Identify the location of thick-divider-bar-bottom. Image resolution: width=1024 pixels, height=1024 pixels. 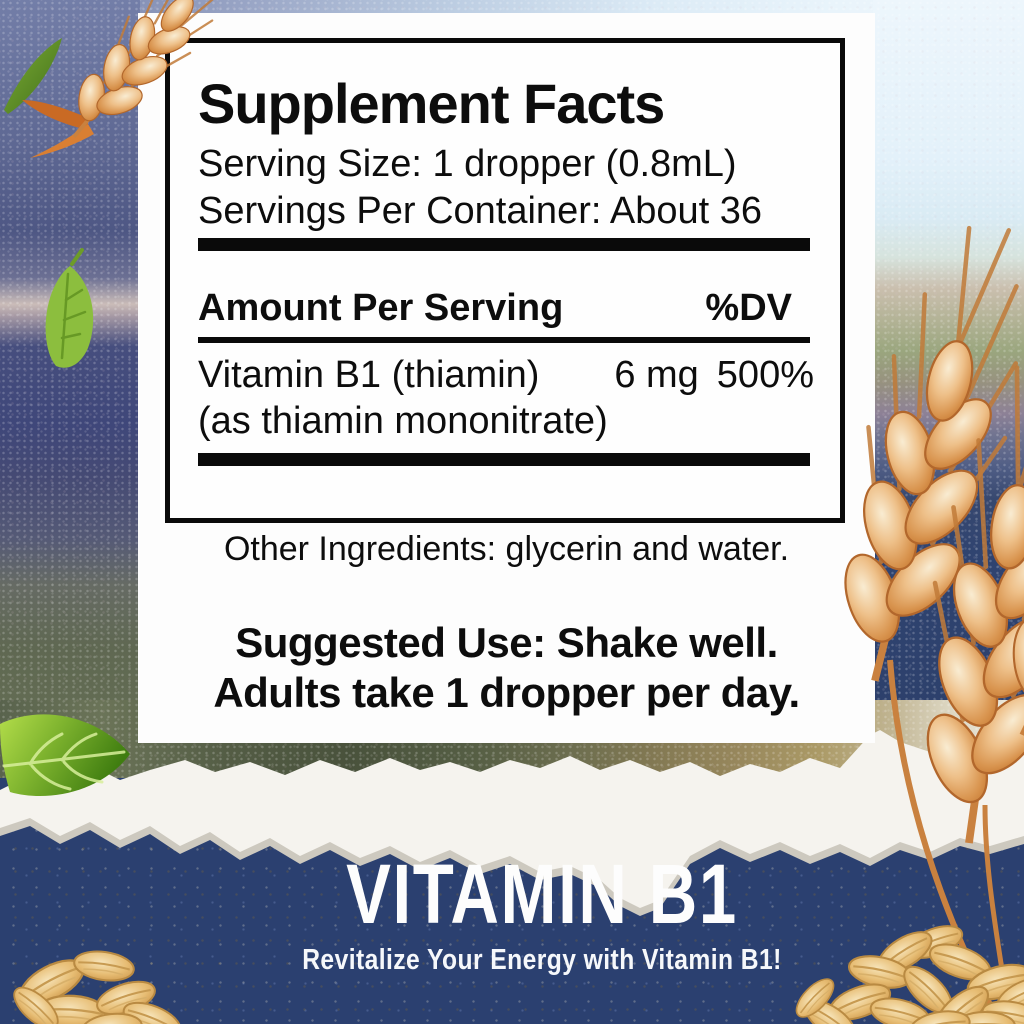
(504, 459).